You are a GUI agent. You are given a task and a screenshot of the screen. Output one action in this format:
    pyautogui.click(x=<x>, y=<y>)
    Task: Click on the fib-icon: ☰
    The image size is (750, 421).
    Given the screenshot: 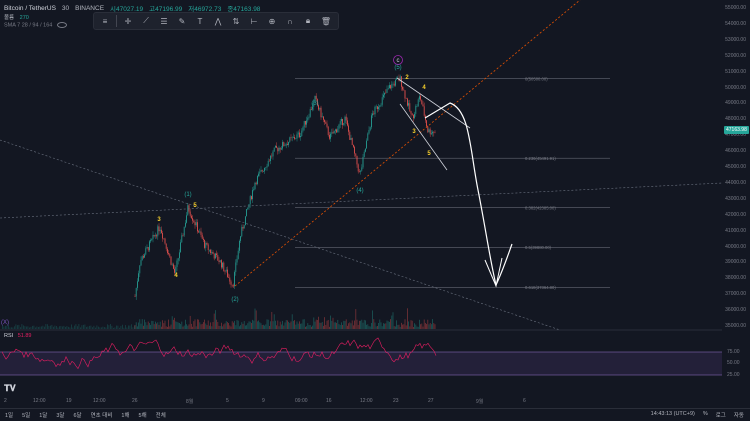 What is the action you would take?
    pyautogui.click(x=164, y=21)
    